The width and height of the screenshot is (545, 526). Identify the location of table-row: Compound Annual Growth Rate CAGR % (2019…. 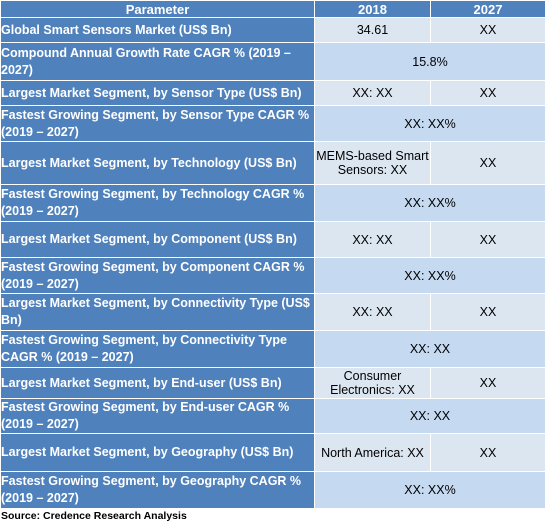
(272, 61).